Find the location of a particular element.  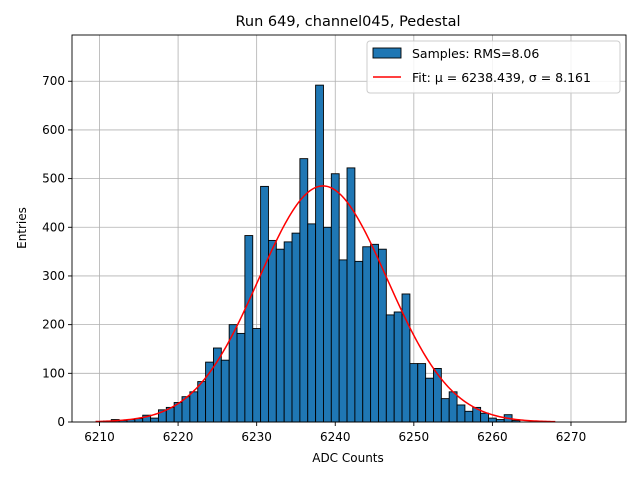

x-tick-label-3: 6240 is located at coordinates (335, 437).